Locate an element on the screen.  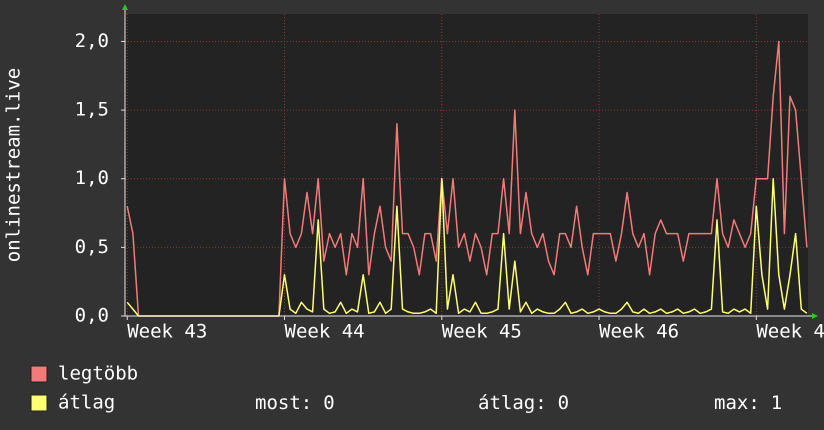
stat: átlag: 0 is located at coordinates (523, 403).